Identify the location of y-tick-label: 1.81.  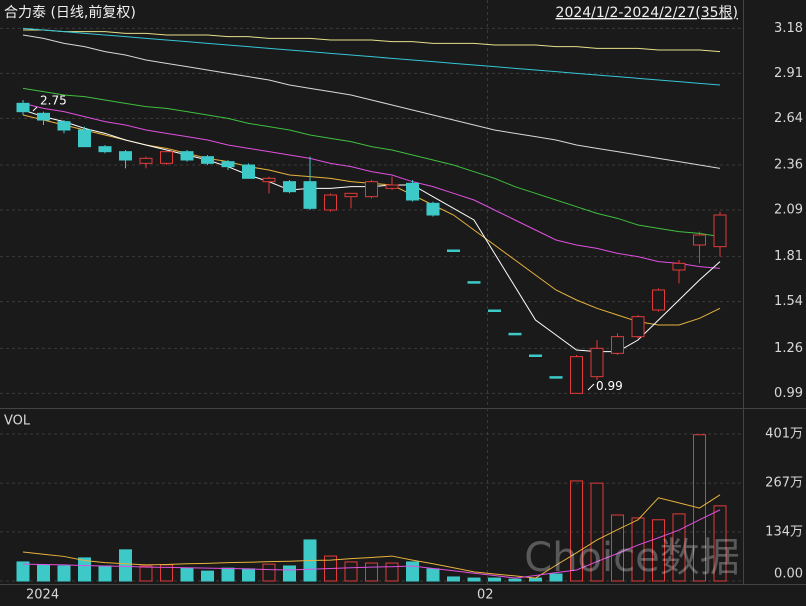
(788, 256).